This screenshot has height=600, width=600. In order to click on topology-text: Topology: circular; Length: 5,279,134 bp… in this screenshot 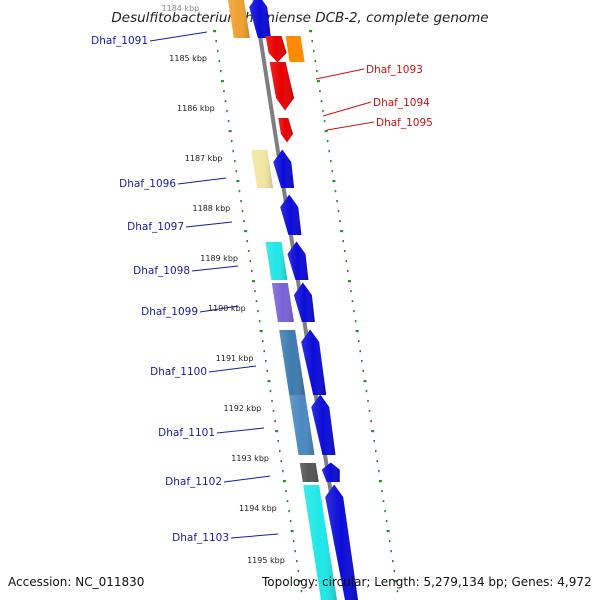, I will do `click(427, 582)`.